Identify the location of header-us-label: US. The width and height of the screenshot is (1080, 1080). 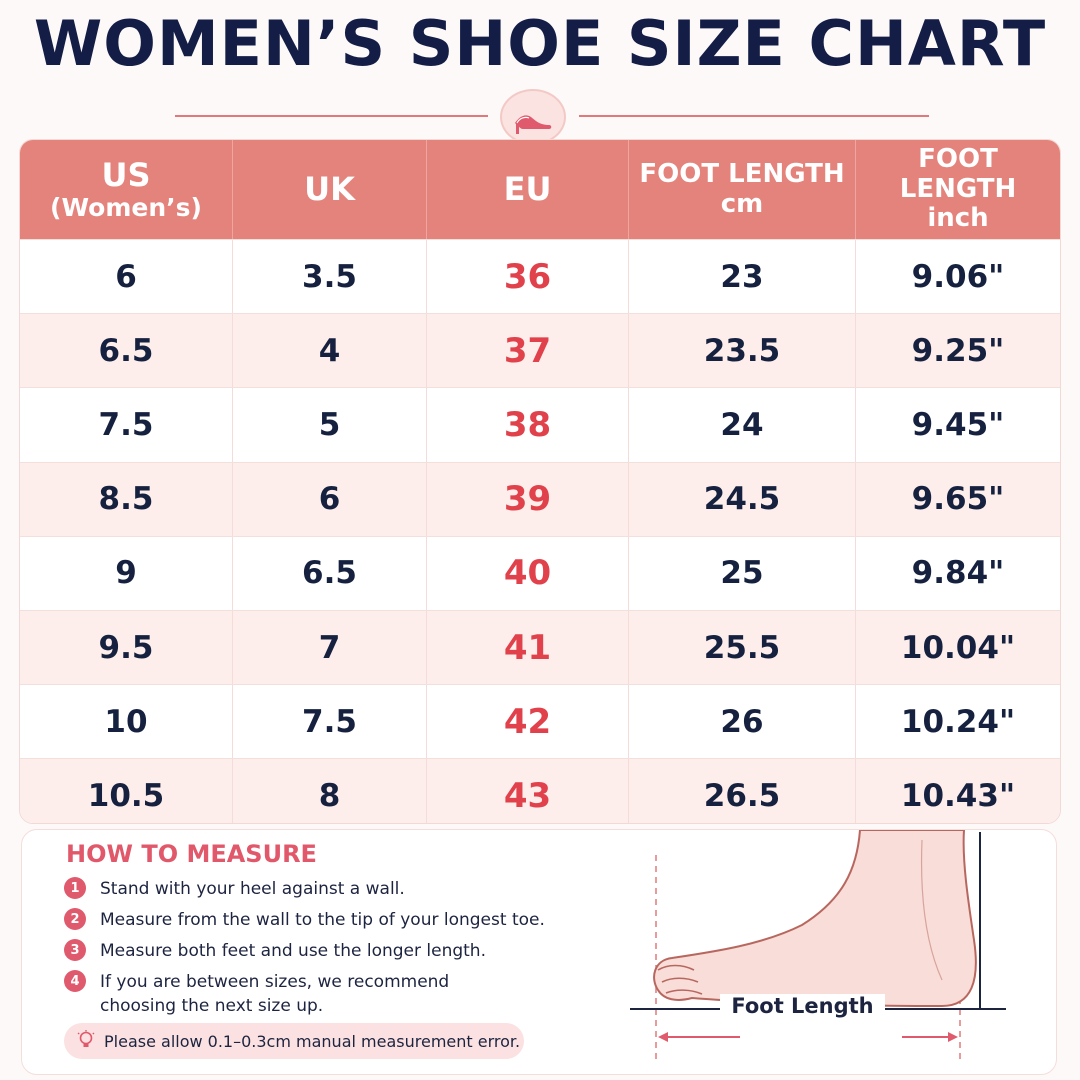
(126, 174).